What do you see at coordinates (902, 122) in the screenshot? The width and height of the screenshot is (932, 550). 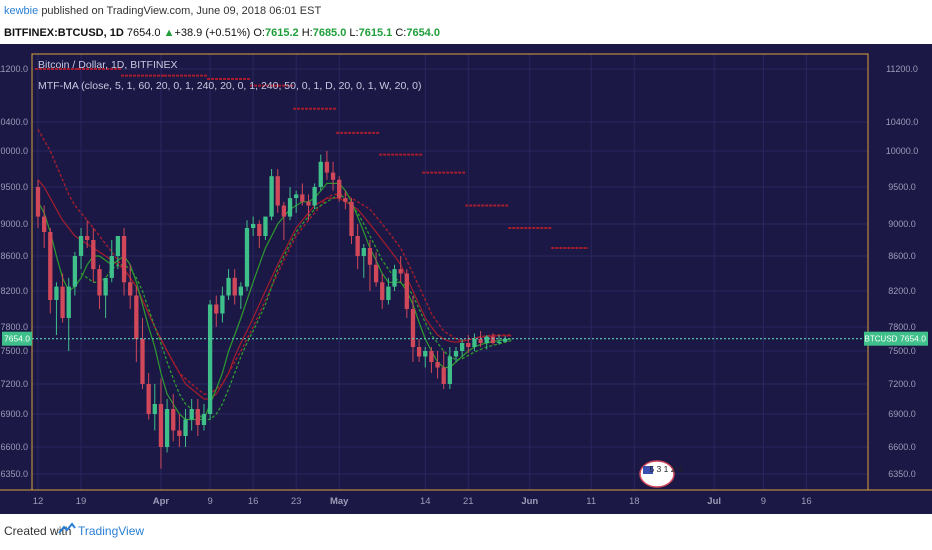 I see `y-tick-label-right: 10400.0` at bounding box center [902, 122].